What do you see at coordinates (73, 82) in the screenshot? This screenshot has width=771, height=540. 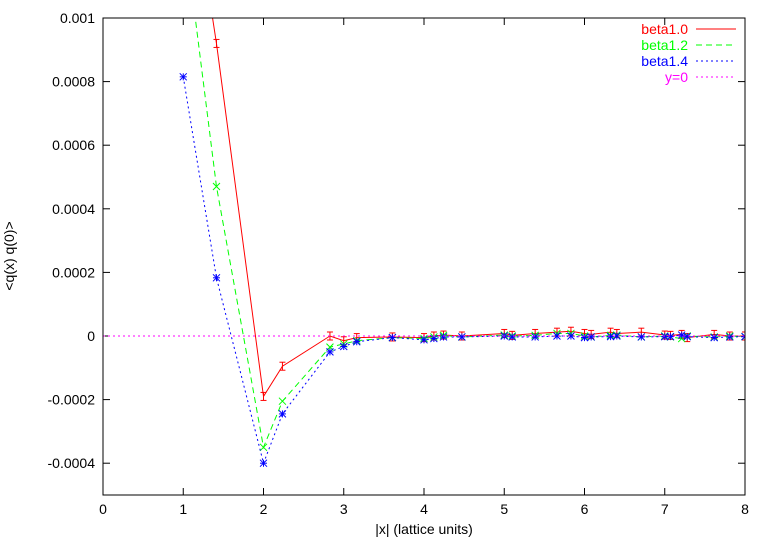 I see `y-tick-label: 0.0008` at bounding box center [73, 82].